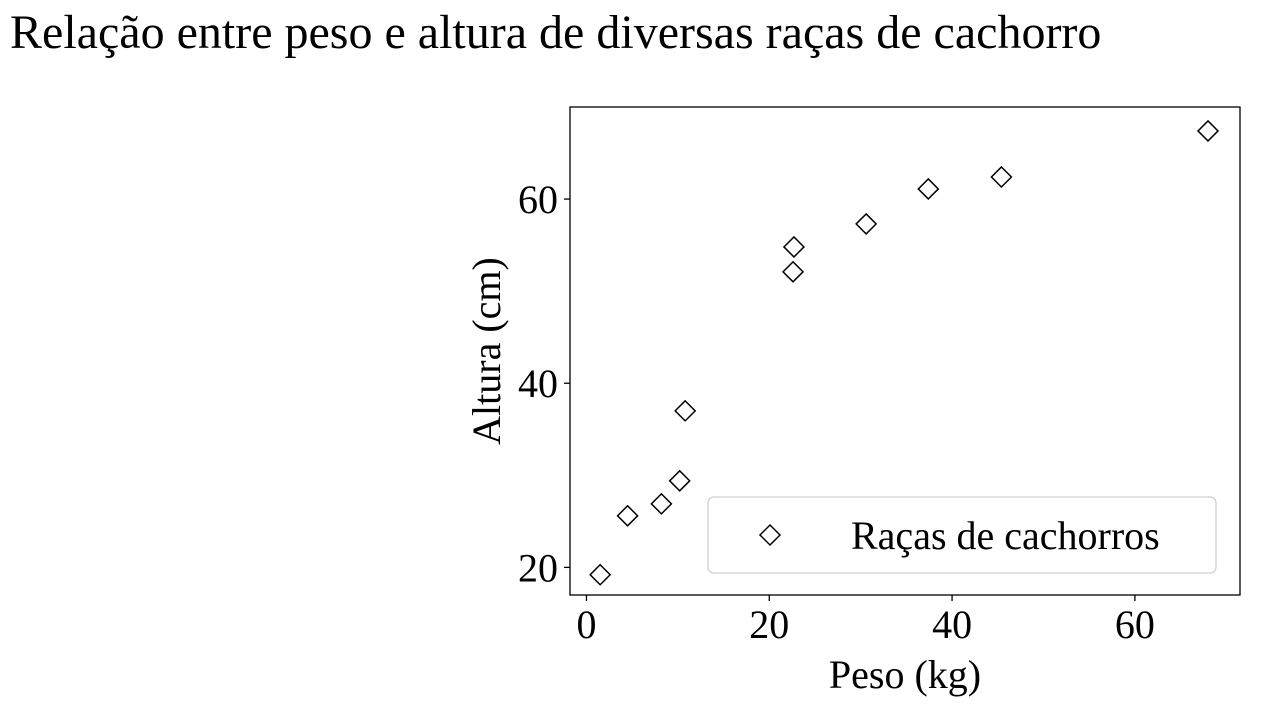  I want to click on x-tick-label: 40, so click(952, 624).